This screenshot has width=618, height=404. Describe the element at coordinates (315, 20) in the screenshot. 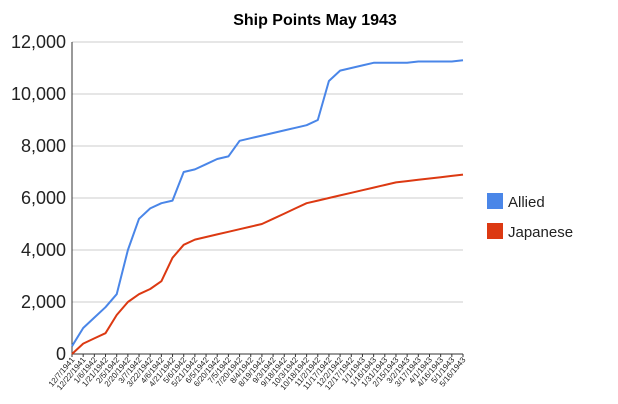

I see `chart-title: Ship Points May 1943` at that location.